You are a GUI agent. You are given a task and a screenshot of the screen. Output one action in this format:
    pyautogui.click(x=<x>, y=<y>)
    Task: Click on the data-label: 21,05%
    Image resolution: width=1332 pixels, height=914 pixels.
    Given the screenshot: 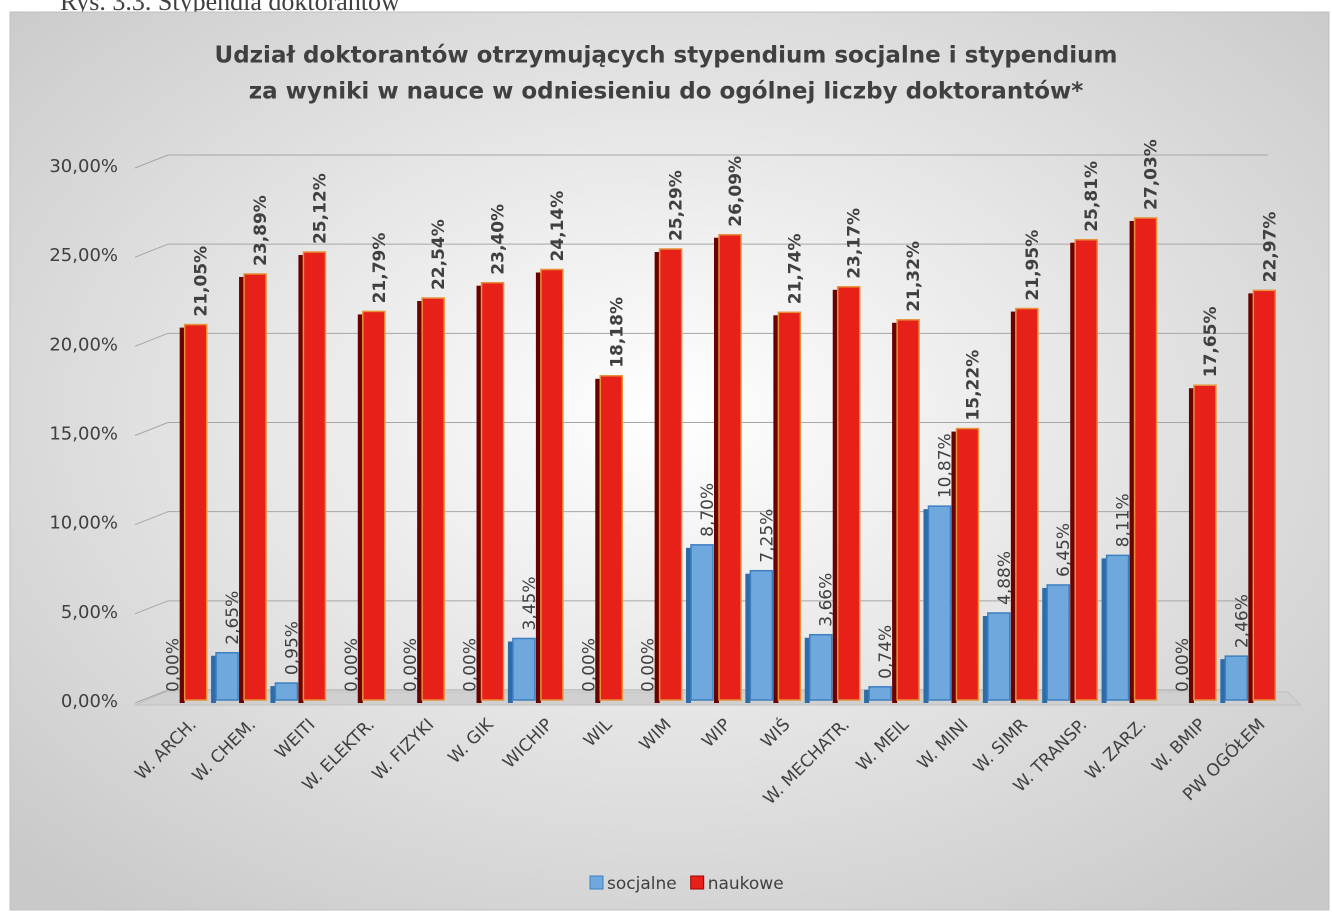 What is the action you would take?
    pyautogui.click(x=202, y=281)
    